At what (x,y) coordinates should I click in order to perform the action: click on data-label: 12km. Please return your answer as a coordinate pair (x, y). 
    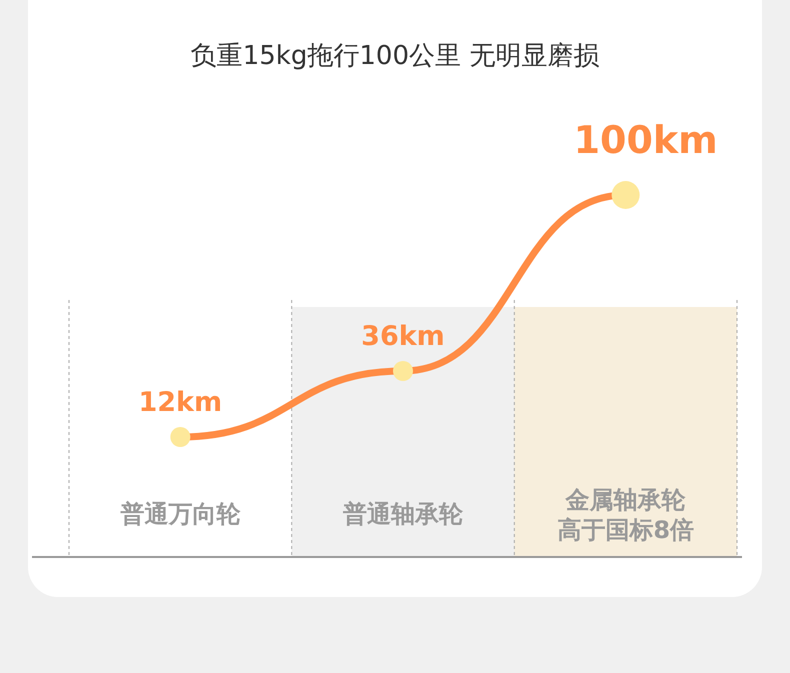
    Looking at the image, I should click on (180, 402).